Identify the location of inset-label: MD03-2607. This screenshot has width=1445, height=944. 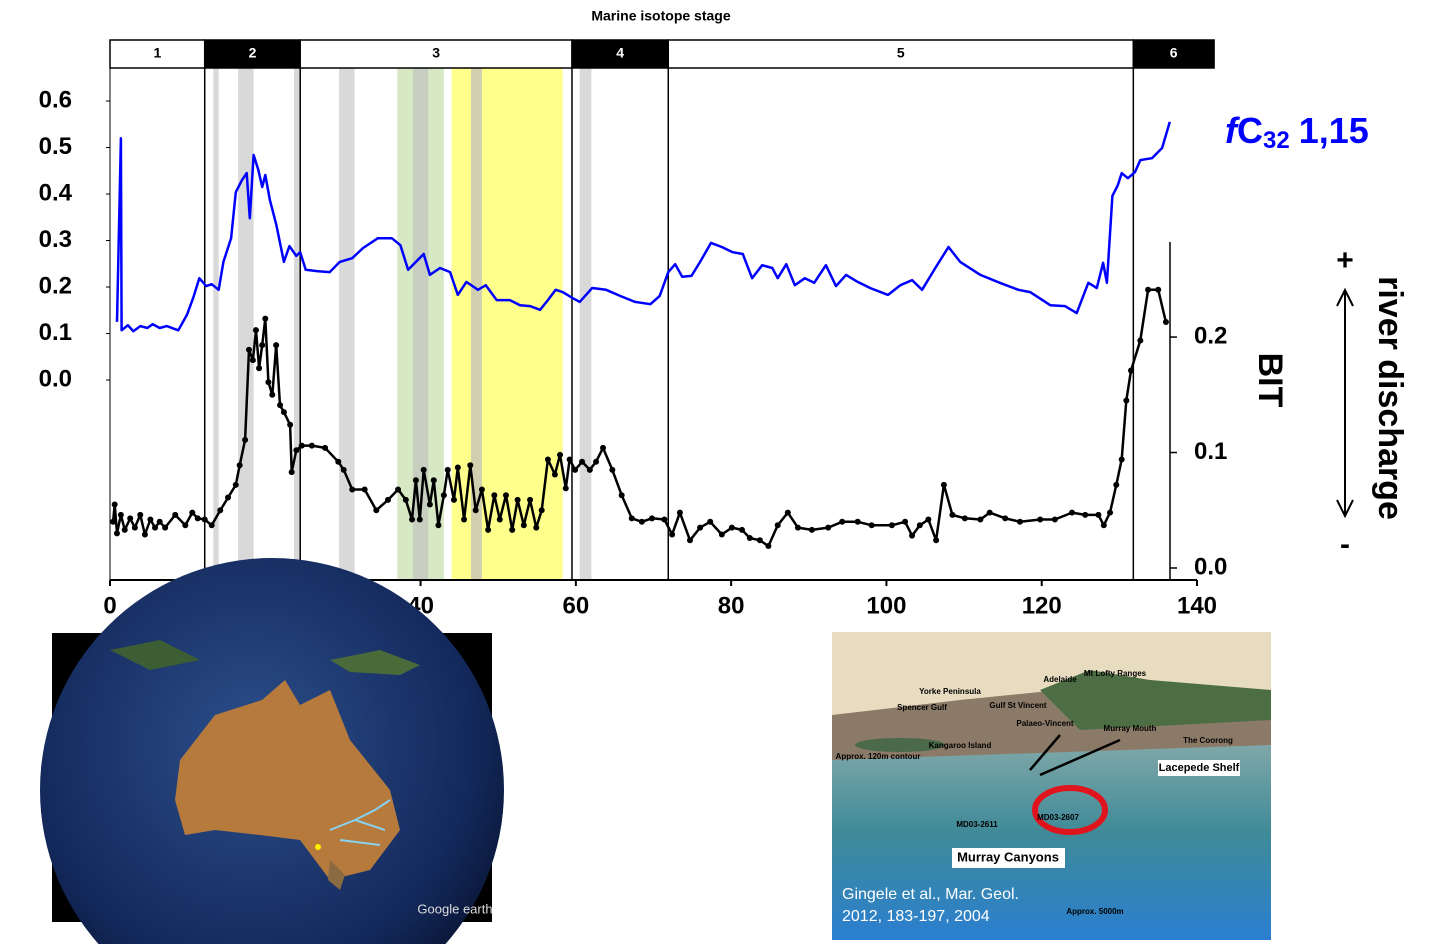
(1058, 817).